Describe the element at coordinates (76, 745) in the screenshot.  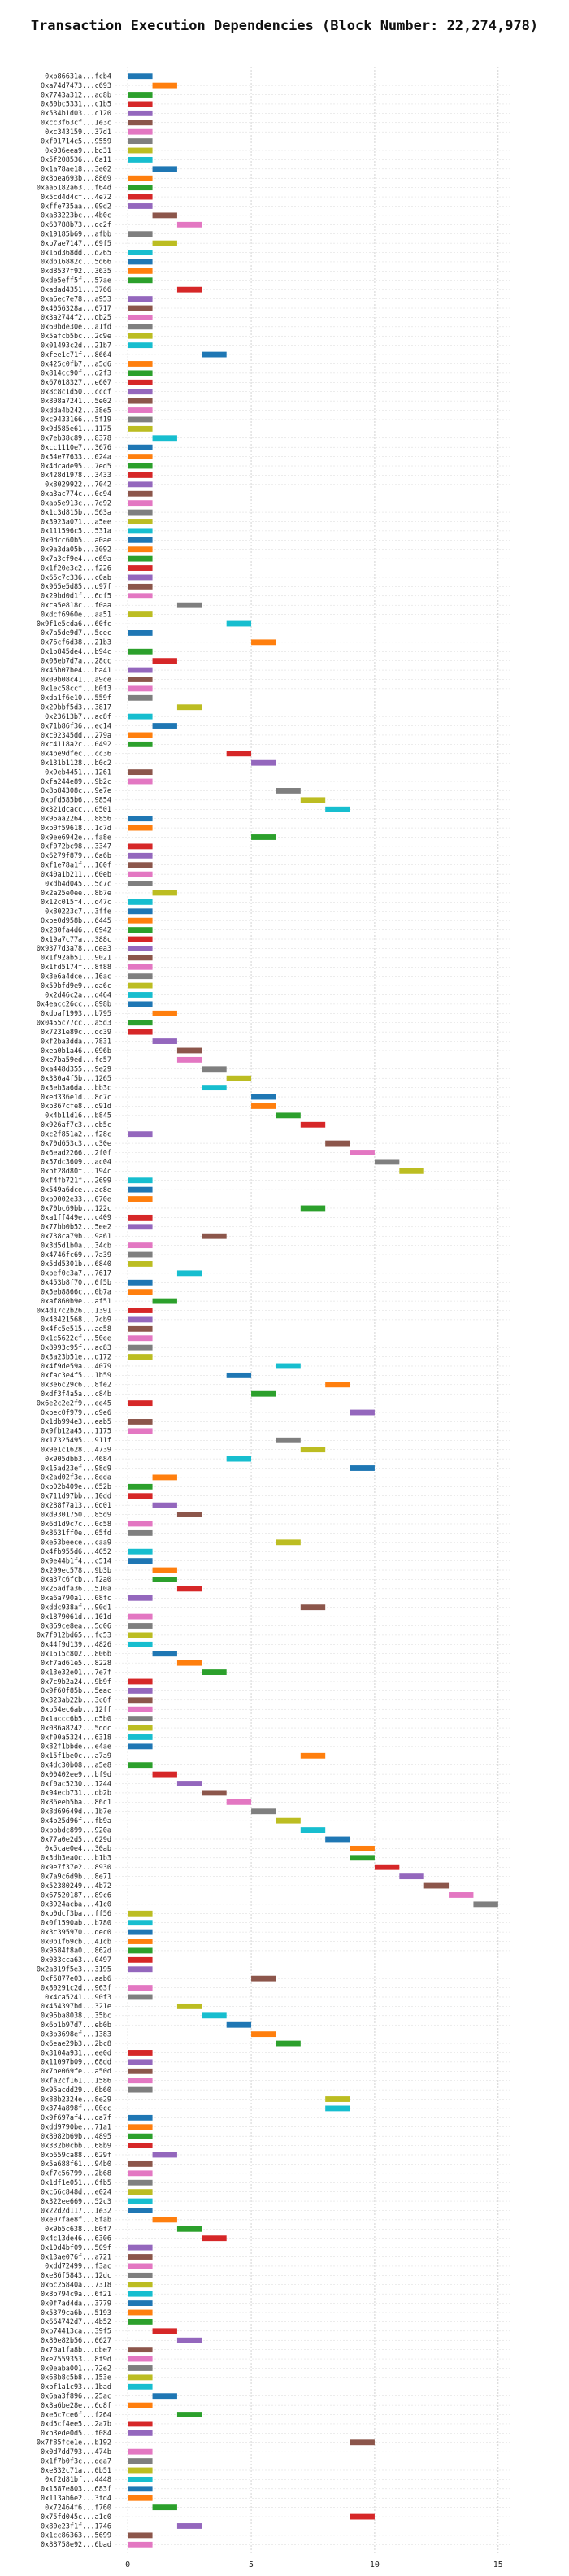
I see `tx-label: 0xc4118a2c...0492` at that location.